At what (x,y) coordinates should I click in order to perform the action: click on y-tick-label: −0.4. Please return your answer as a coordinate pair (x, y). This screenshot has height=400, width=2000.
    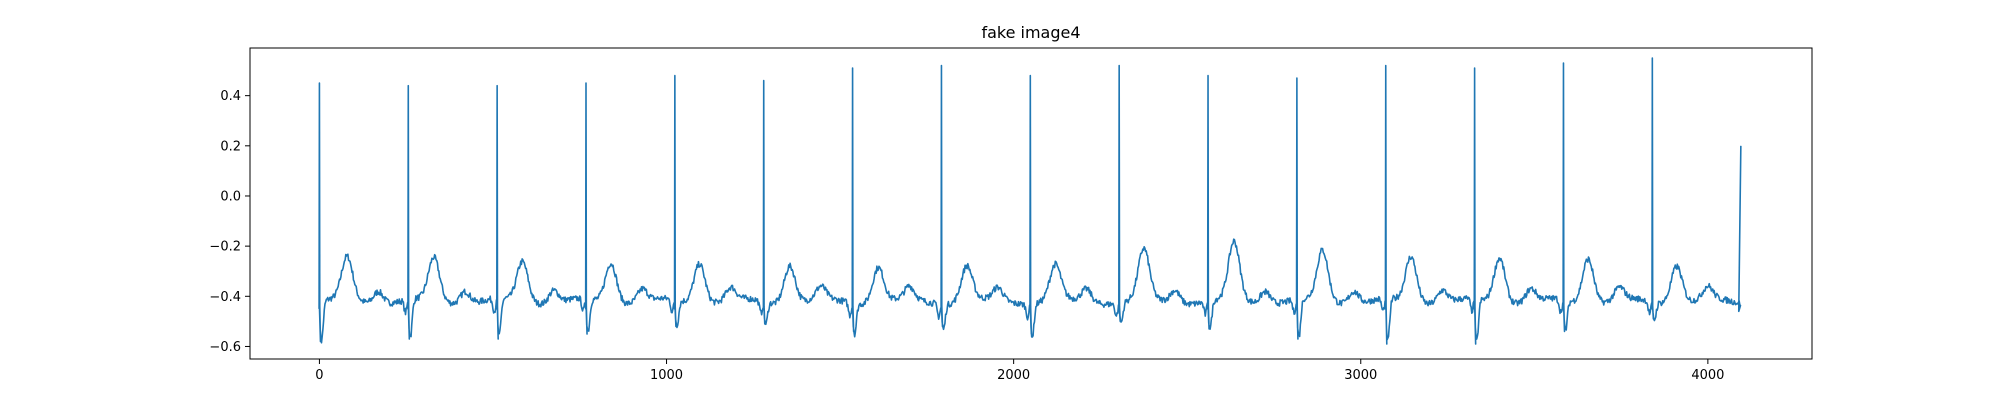
    Looking at the image, I should click on (225, 297).